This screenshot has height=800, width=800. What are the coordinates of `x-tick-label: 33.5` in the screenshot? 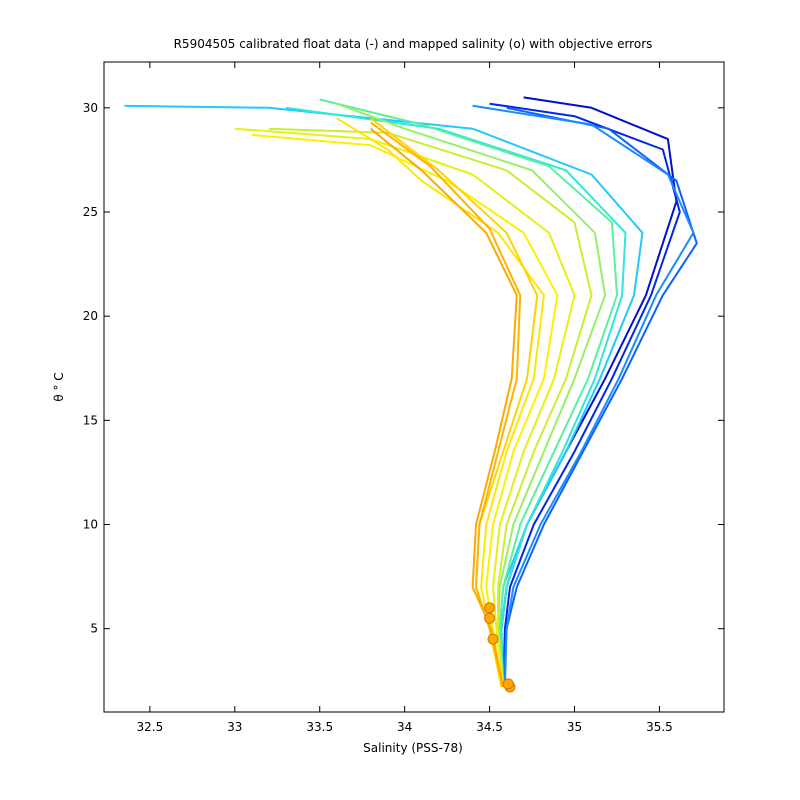 It's located at (319, 727).